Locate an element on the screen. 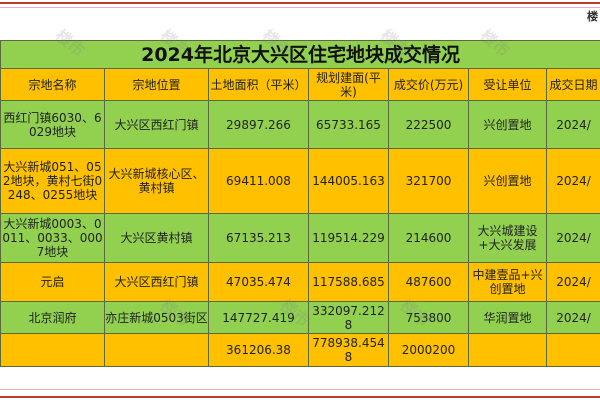 The width and height of the screenshot is (600, 400). table-cell: 大兴区黄村镇 is located at coordinates (156, 238).